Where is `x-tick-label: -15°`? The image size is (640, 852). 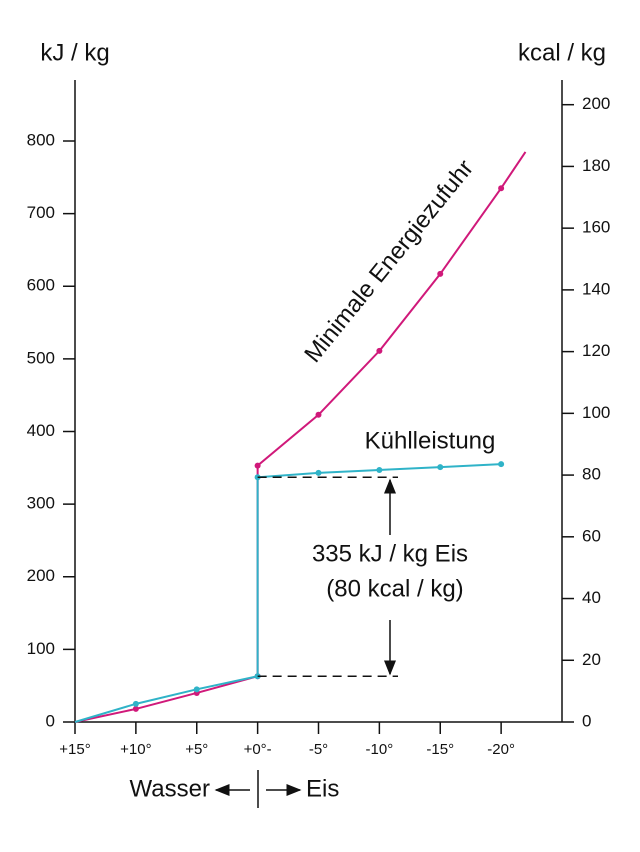
x-tick-label: -15° is located at coordinates (440, 749).